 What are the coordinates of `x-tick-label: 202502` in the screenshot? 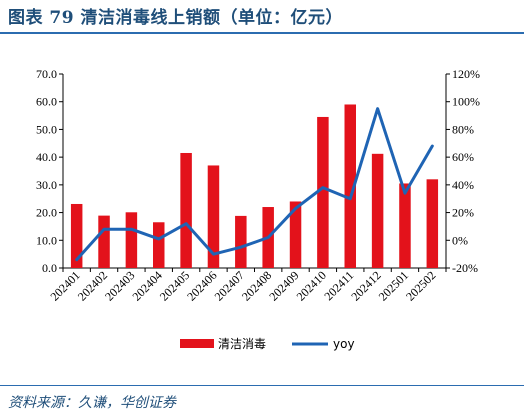 It's located at (420, 285).